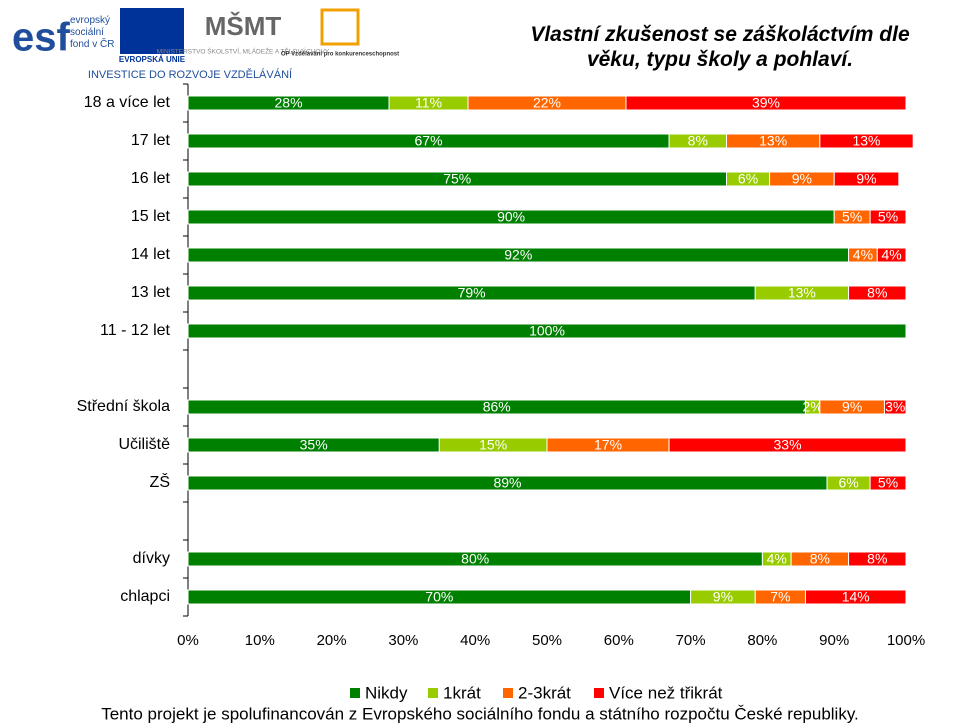 Image resolution: width=960 pixels, height=728 pixels. Describe the element at coordinates (493, 445) in the screenshot. I see `value-label: 15%` at that location.